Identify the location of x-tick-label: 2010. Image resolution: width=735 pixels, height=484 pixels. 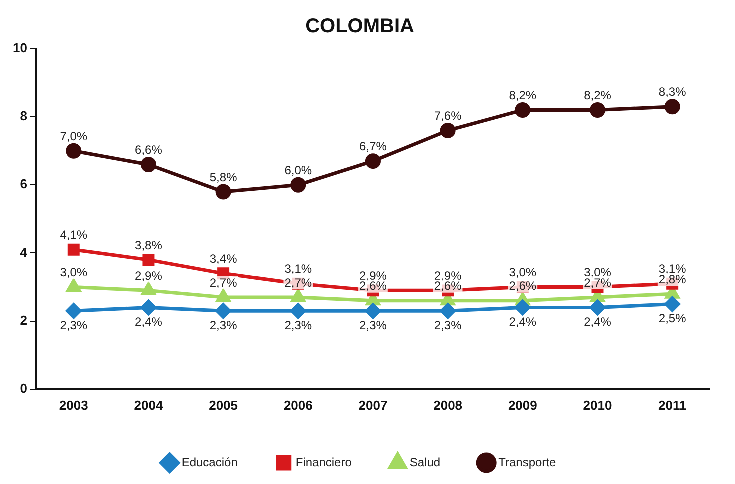
(597, 405).